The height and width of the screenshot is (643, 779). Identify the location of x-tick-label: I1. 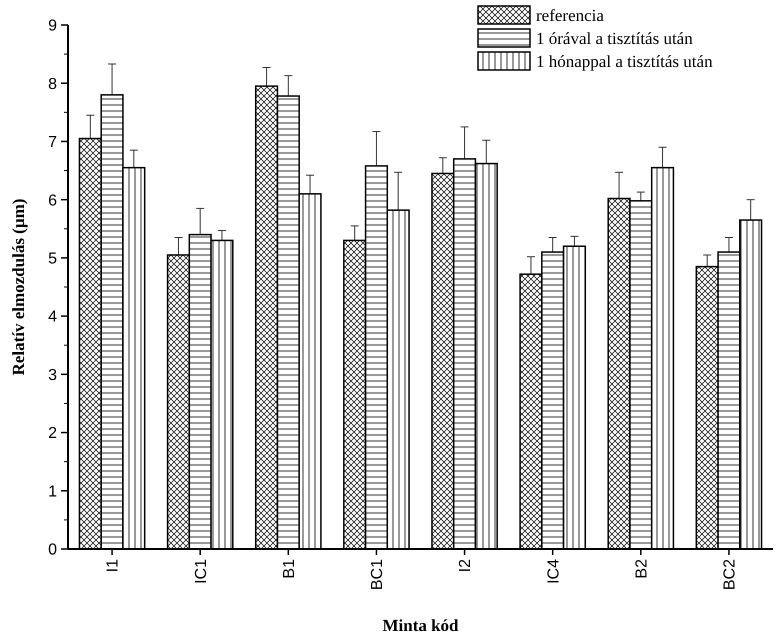
(113, 565).